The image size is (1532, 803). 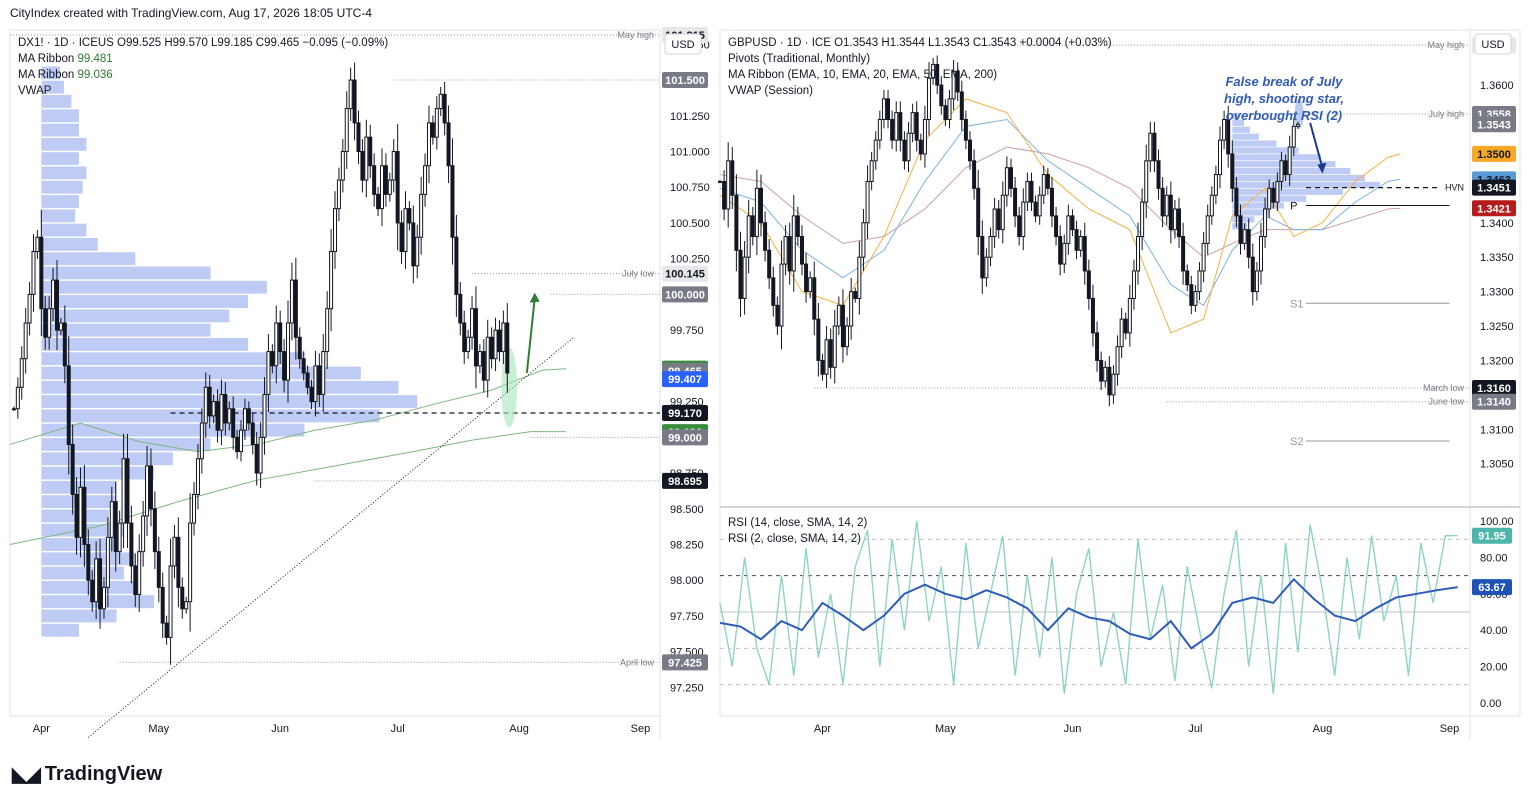 I want to click on dxy-currency-button: USD, so click(x=682, y=45).